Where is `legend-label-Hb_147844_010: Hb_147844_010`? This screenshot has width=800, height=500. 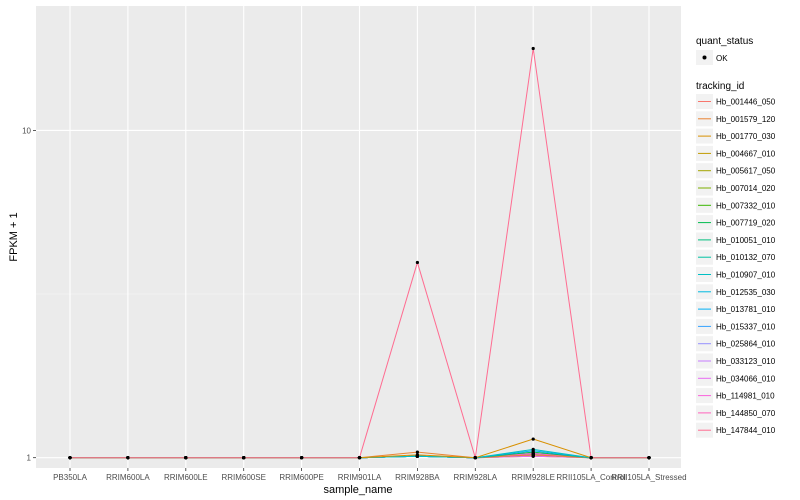
legend-label-Hb_147844_010: Hb_147844_010 is located at coordinates (746, 430).